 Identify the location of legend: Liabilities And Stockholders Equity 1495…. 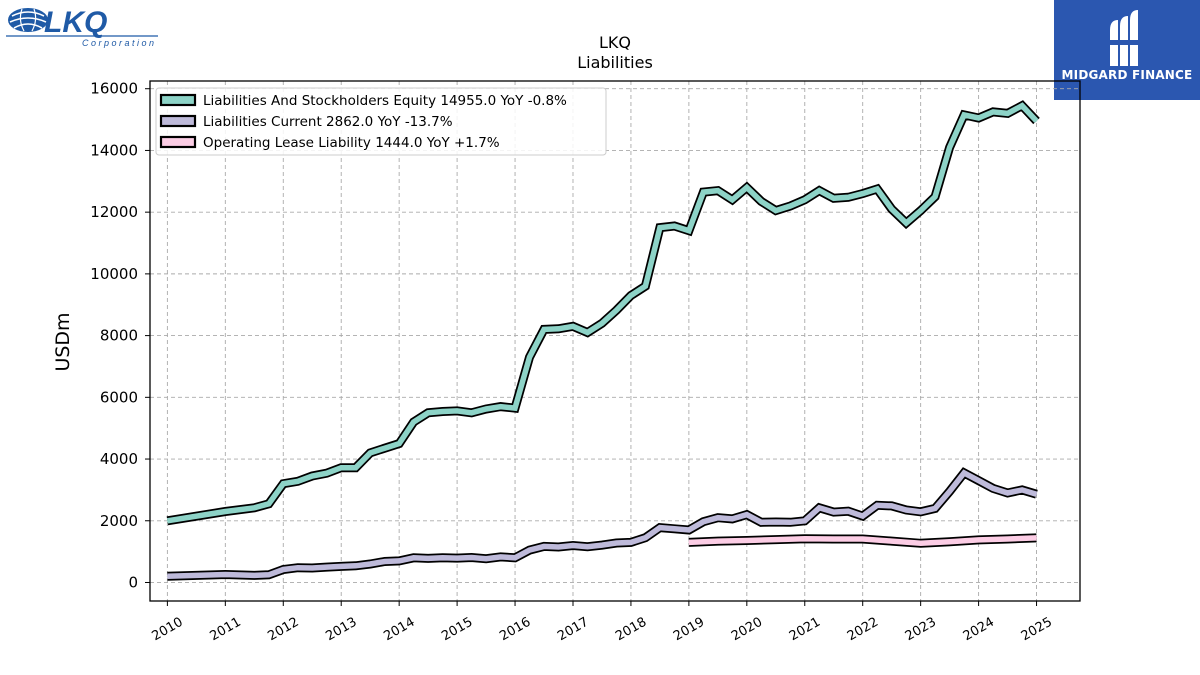
(381, 121).